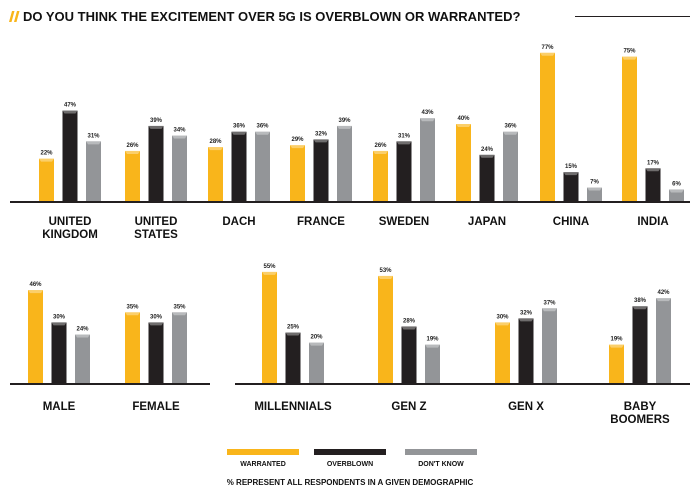 The width and height of the screenshot is (700, 499). What do you see at coordinates (463, 119) in the screenshot?
I see `data-label: 40%` at bounding box center [463, 119].